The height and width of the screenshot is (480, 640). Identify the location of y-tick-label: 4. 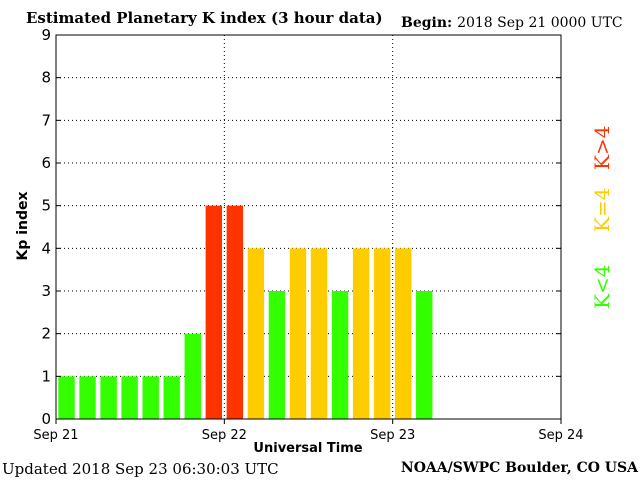
(46, 248).